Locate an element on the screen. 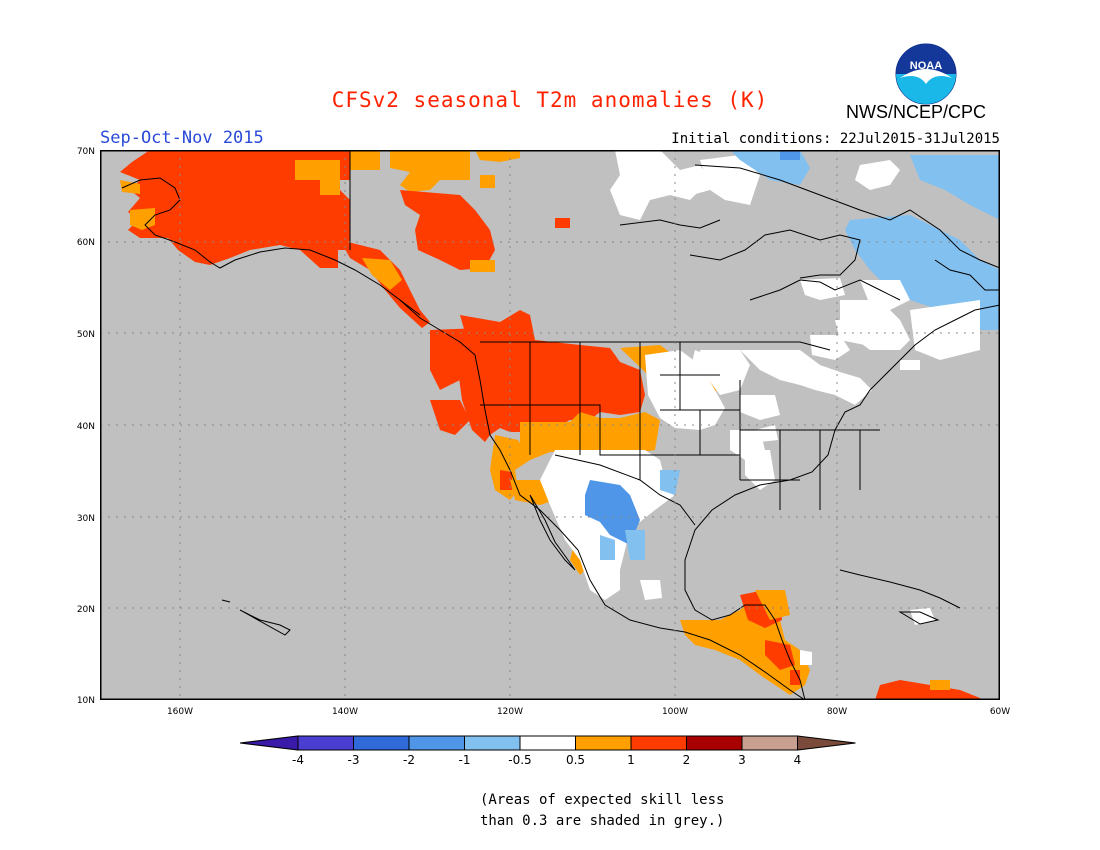 This screenshot has height=850, width=1100. colorbar-tick-label: 1 is located at coordinates (631, 760).